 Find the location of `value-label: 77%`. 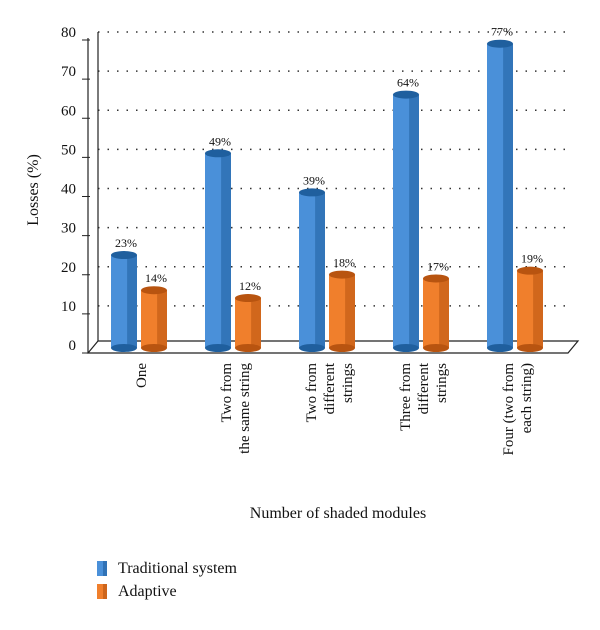

value-label: 77% is located at coordinates (502, 32).